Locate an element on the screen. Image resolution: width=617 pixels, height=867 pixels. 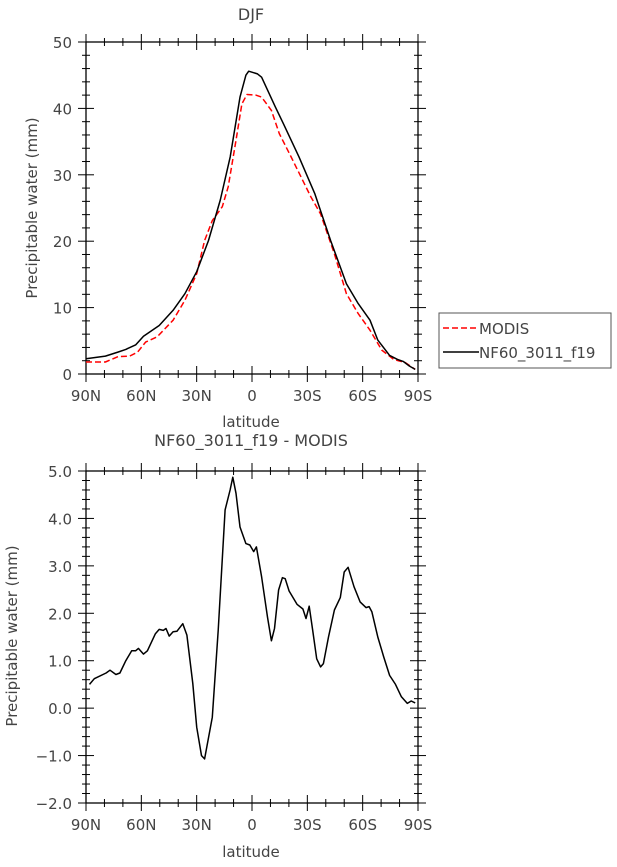
y-tick-label: −1.0 is located at coordinates (54, 757).